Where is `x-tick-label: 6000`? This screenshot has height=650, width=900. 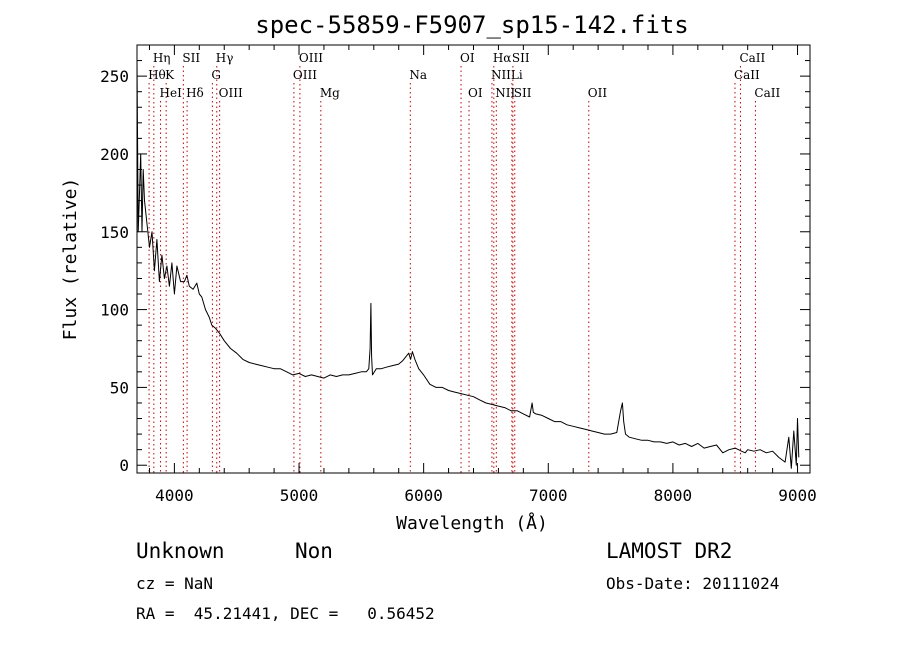 x-tick-label: 6000 is located at coordinates (423, 495).